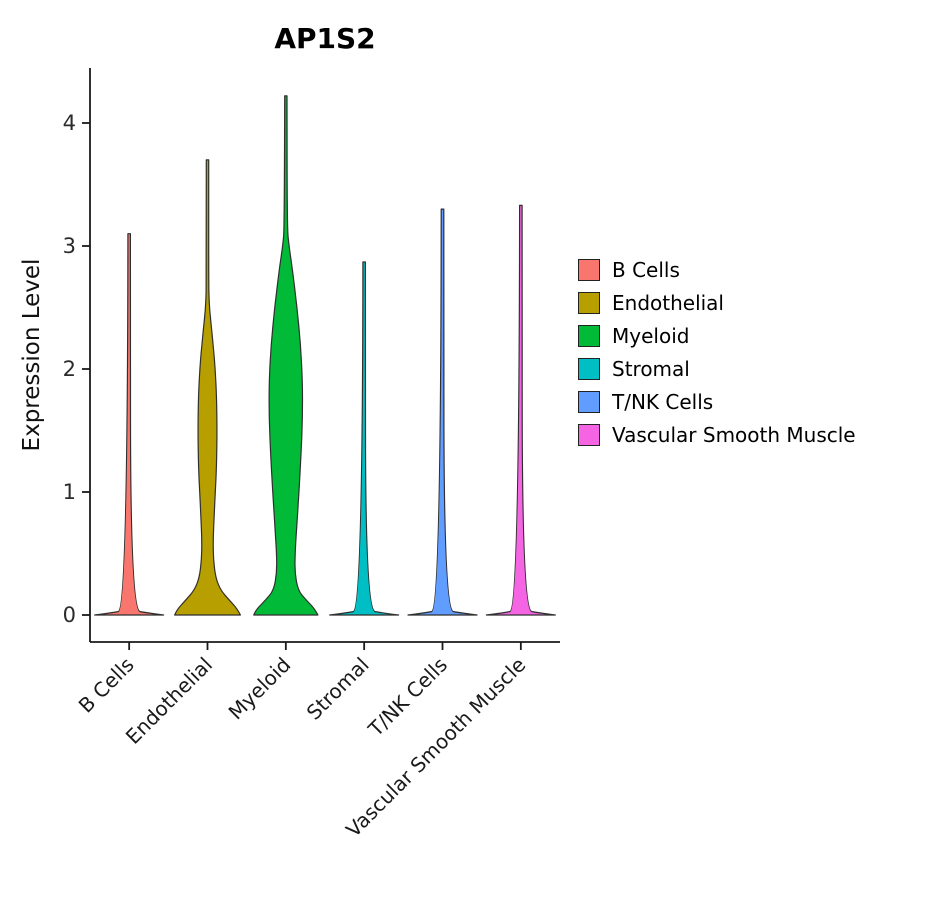 Image resolution: width=944 pixels, height=900 pixels. Describe the element at coordinates (520, 410) in the screenshot. I see `violin-vascular-smooth-muscle` at that location.